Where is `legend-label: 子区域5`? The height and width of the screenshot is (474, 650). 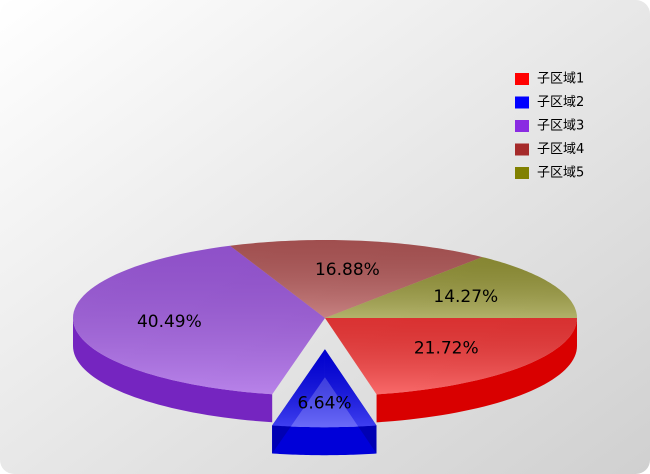 legend-label: 子区域5 is located at coordinates (560, 173).